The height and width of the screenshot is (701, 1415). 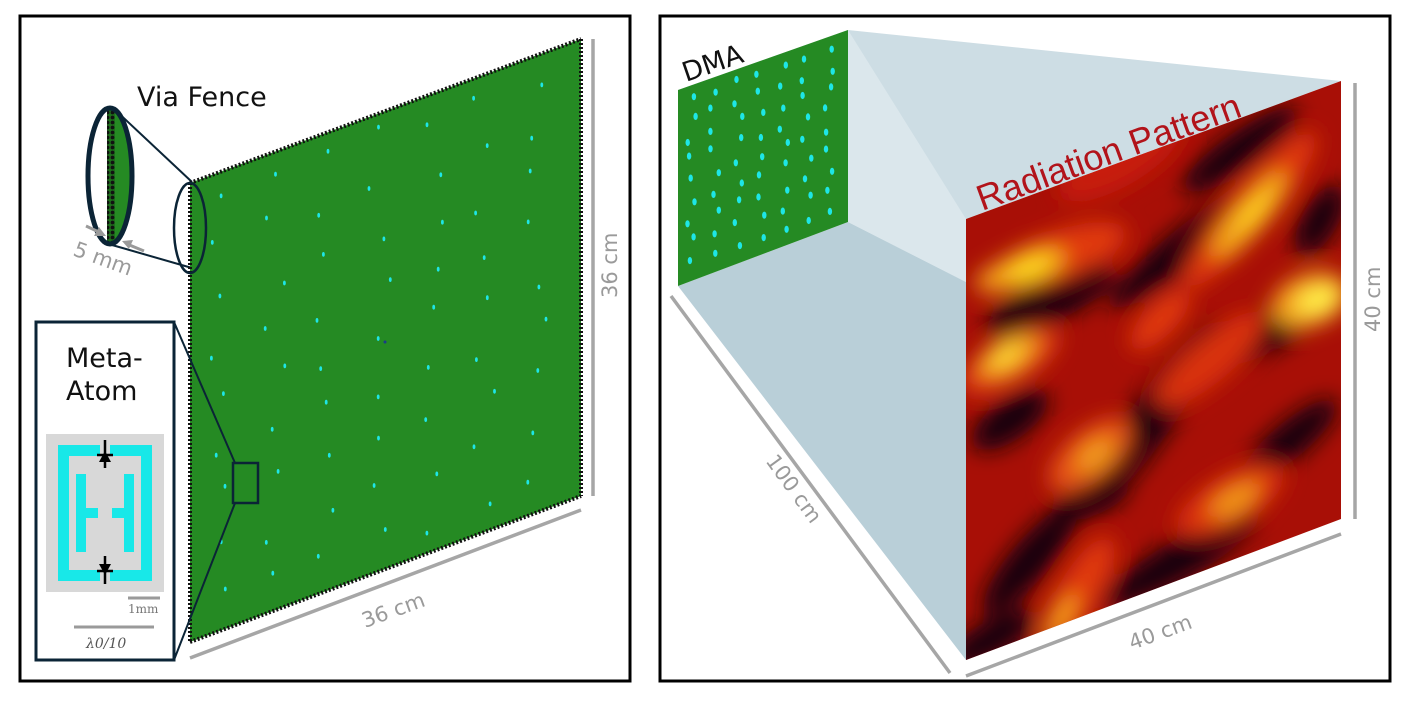 What do you see at coordinates (822, 441) in the screenshot?
I see `projection-frustum-bottom` at bounding box center [822, 441].